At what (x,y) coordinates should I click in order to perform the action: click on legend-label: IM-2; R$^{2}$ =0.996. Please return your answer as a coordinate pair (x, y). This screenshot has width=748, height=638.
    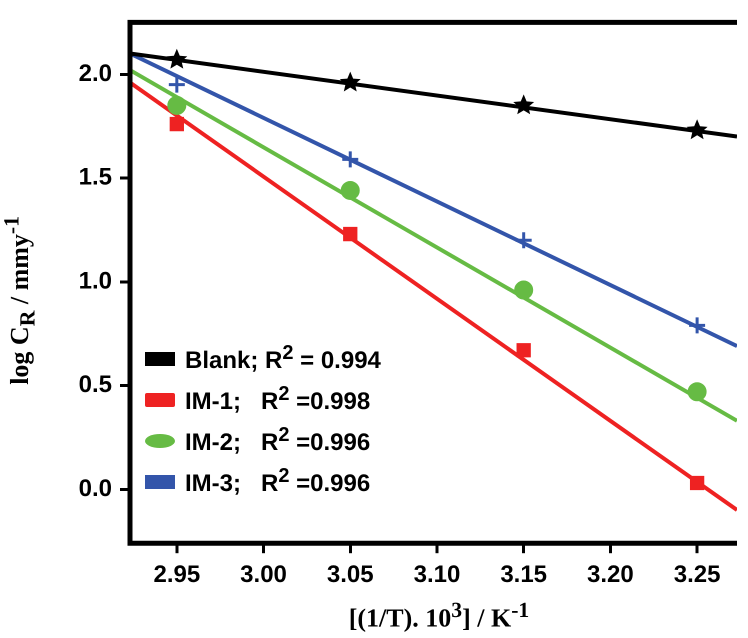
    Looking at the image, I should click on (277, 440).